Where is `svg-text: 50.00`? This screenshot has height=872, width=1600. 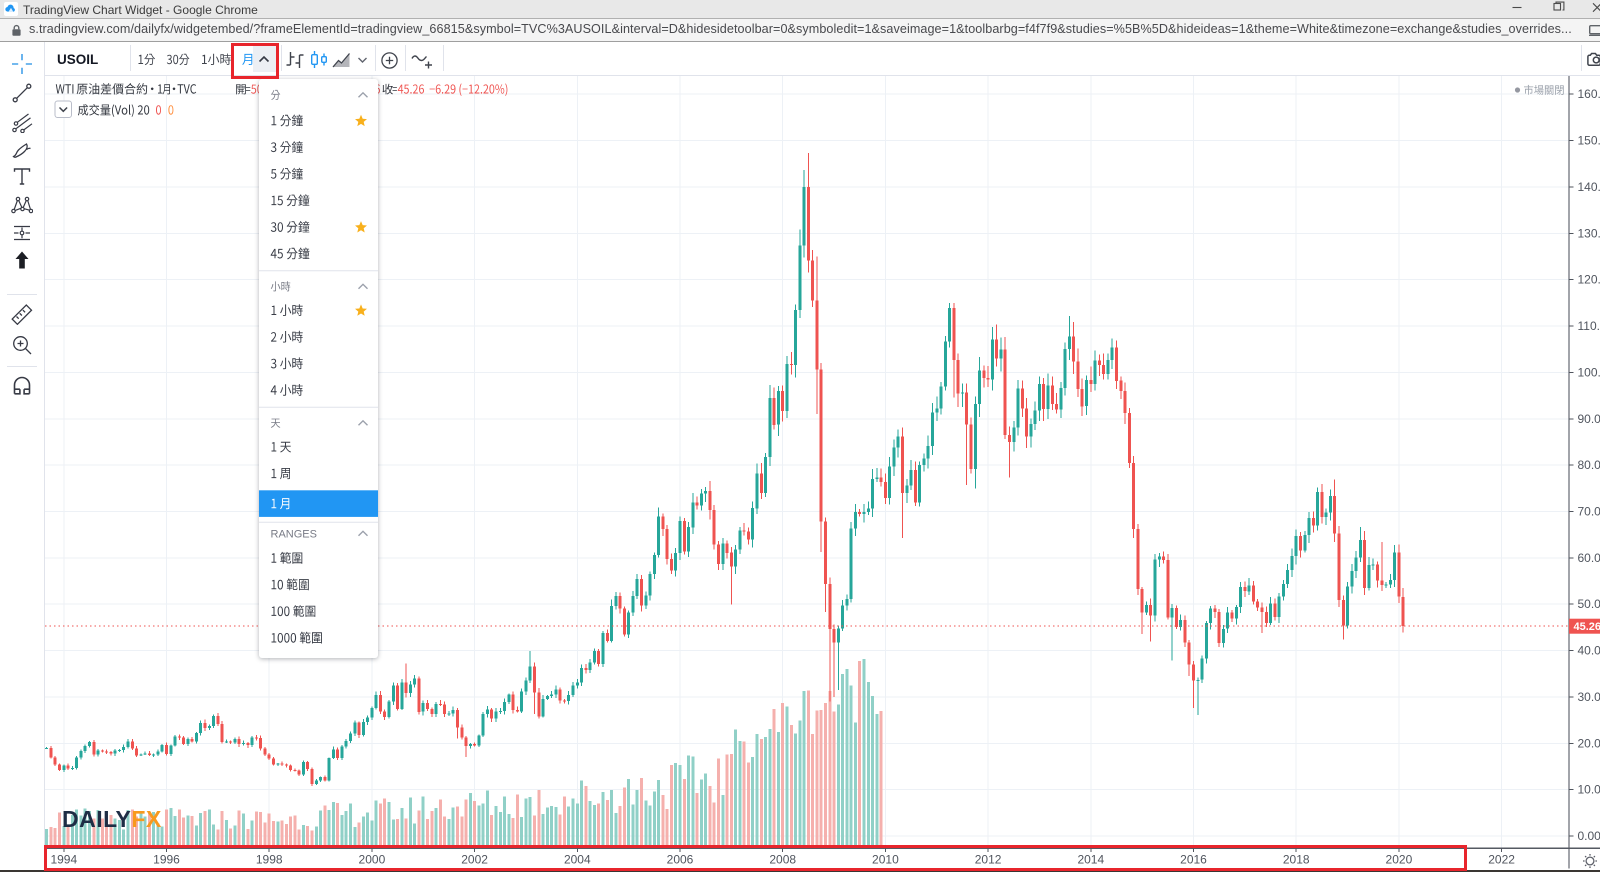
svg-text: 50.00 is located at coordinates (1589, 604).